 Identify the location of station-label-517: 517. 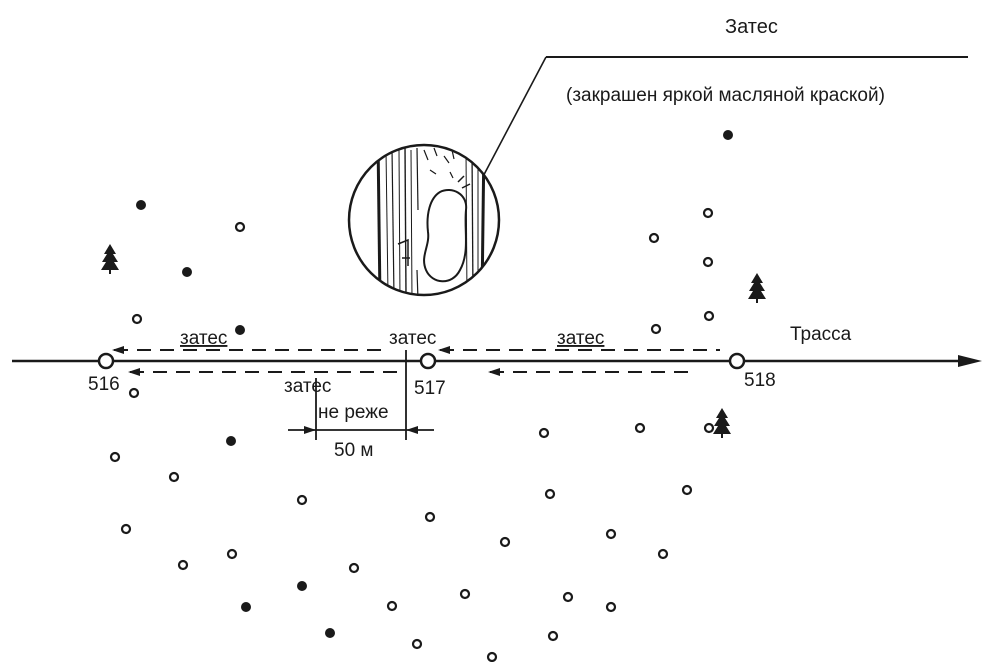
(430, 388).